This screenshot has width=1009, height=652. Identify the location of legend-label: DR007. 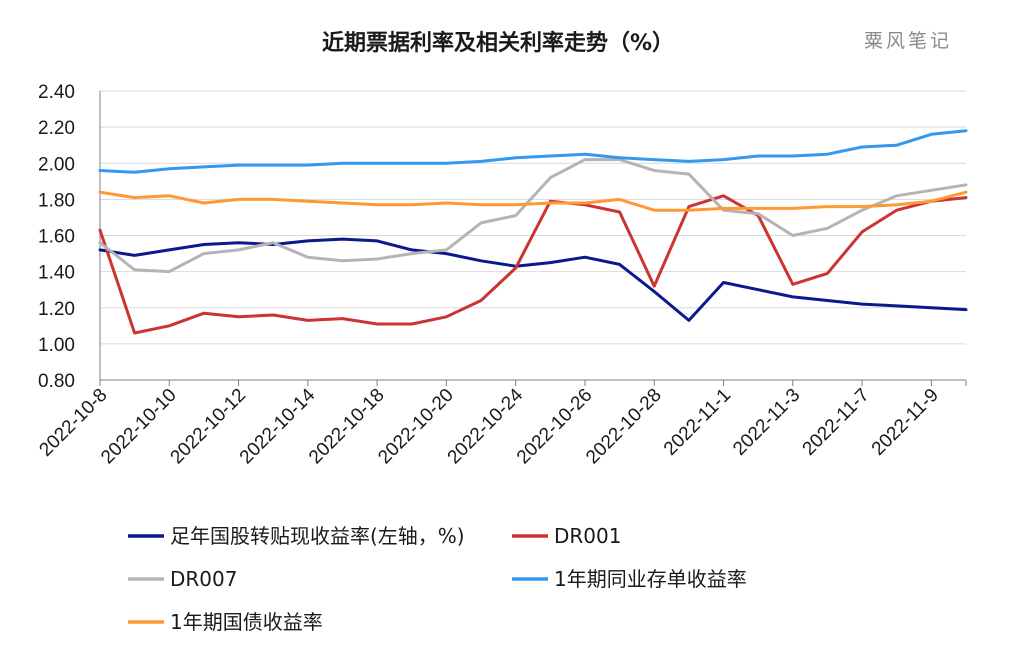
(203, 579).